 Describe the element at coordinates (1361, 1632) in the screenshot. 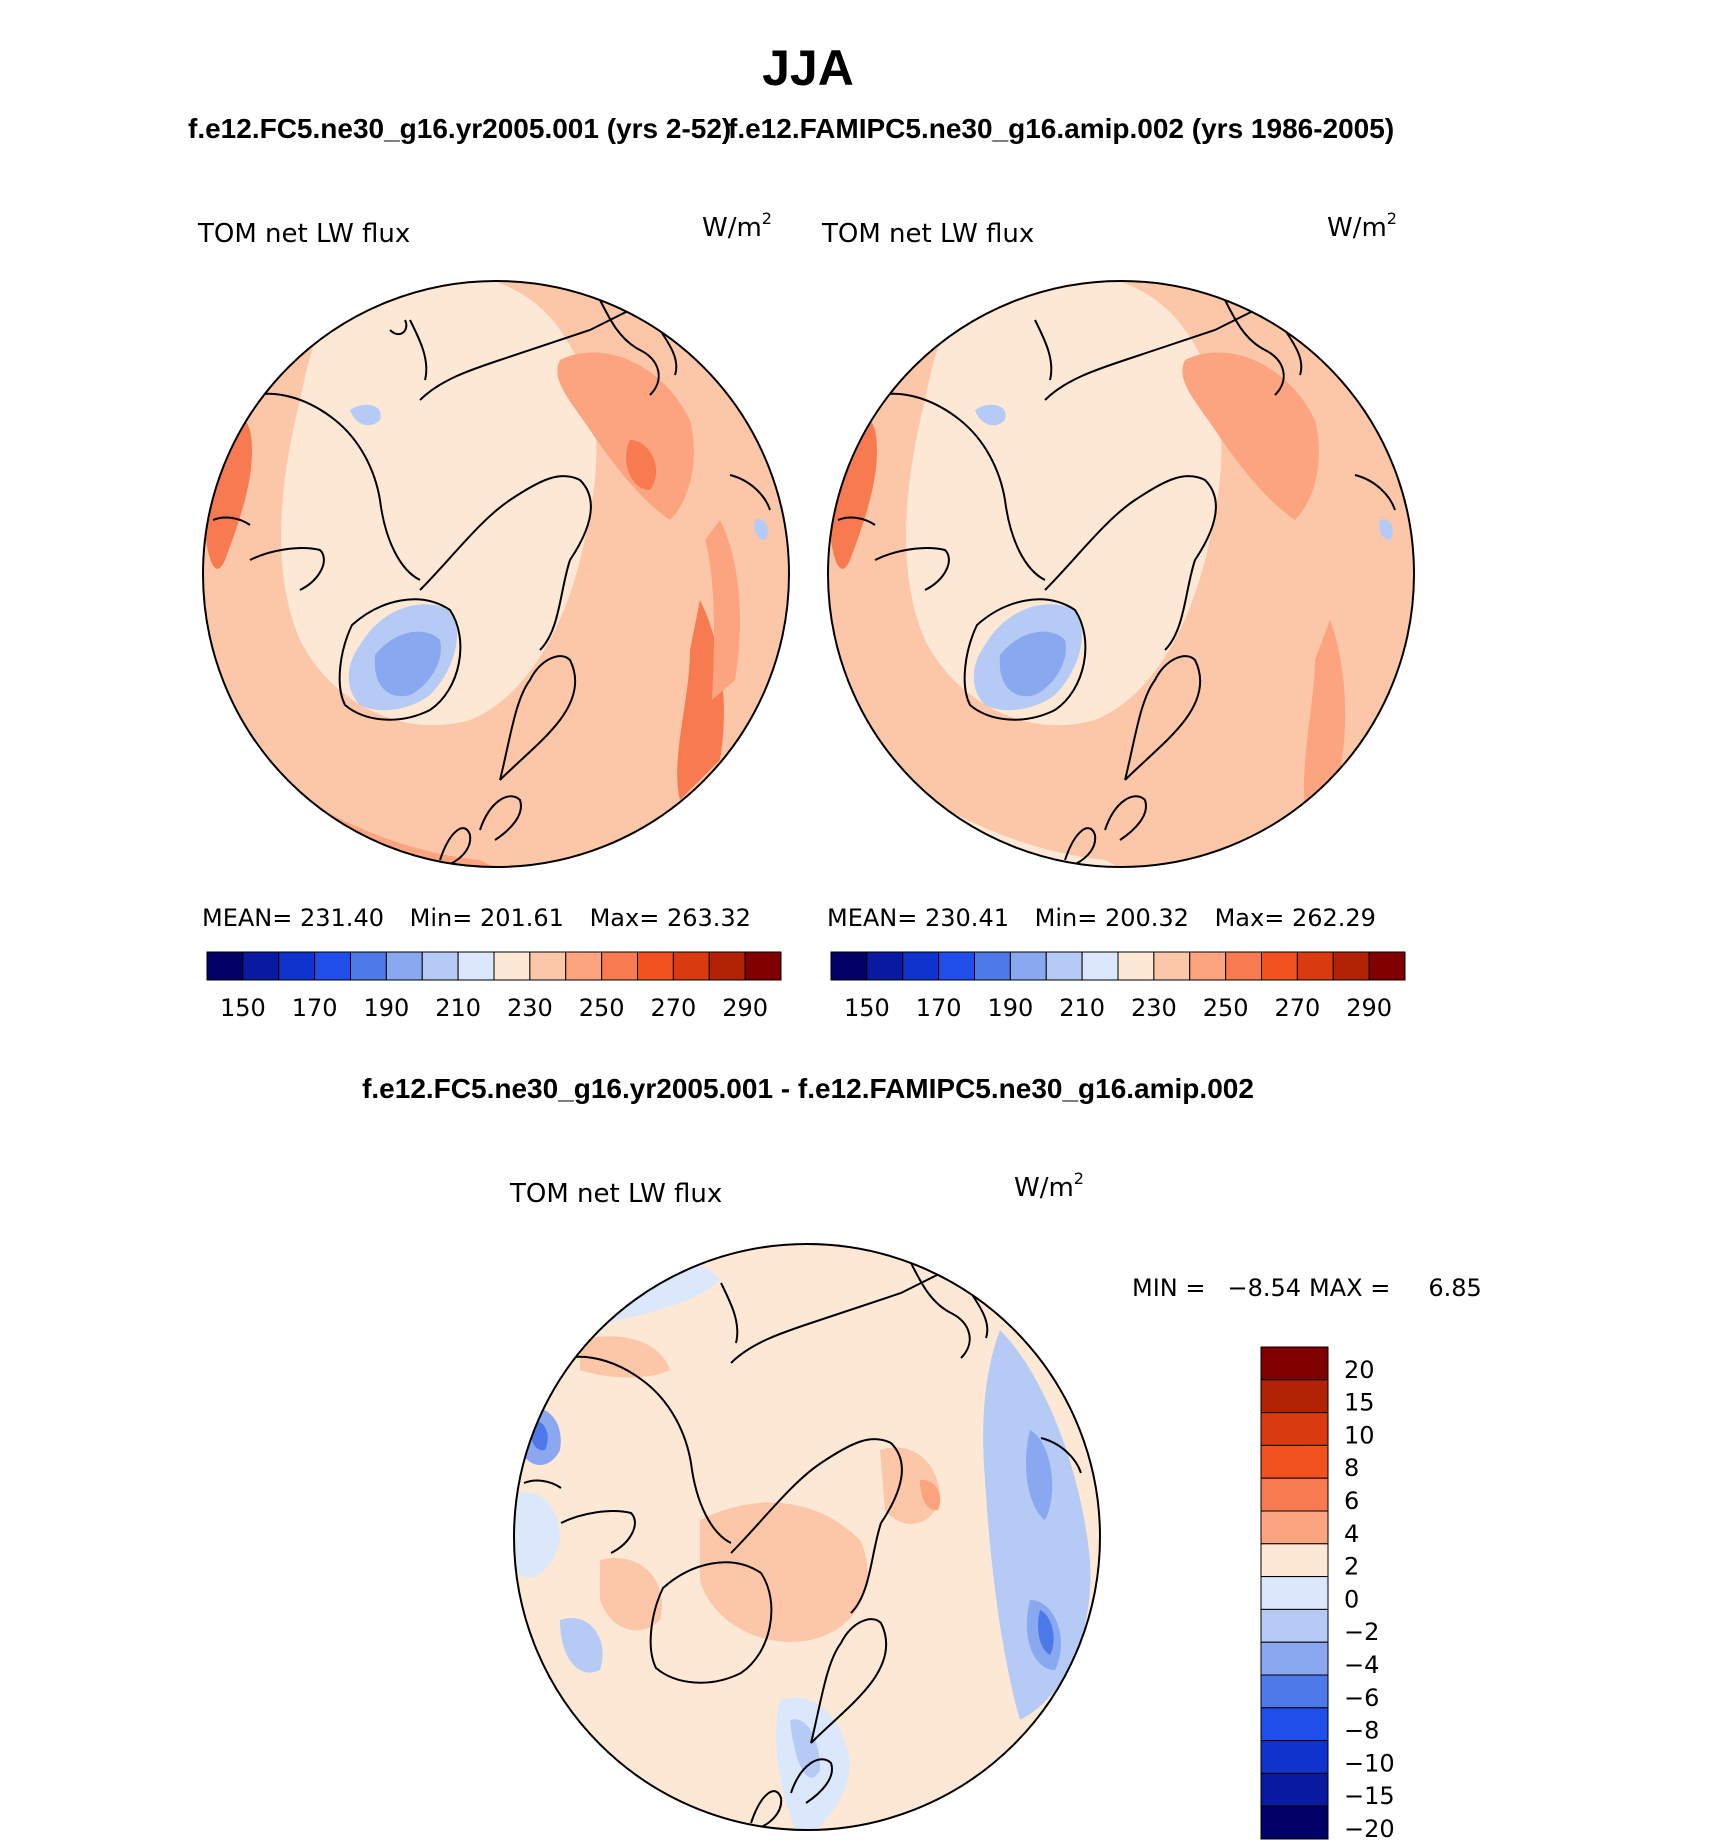

I see `diff-colorbar-label: −2` at that location.